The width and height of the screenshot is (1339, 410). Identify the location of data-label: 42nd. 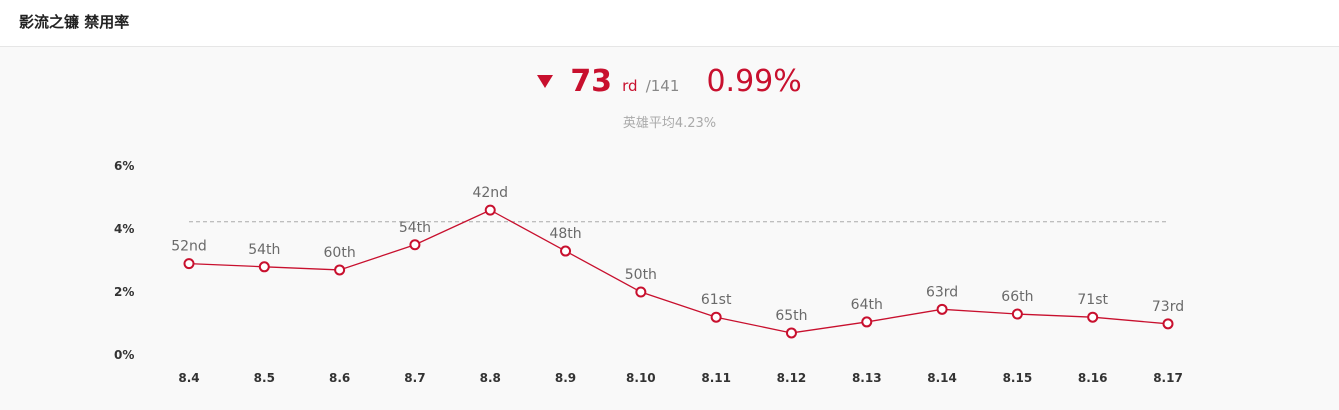
(490, 193).